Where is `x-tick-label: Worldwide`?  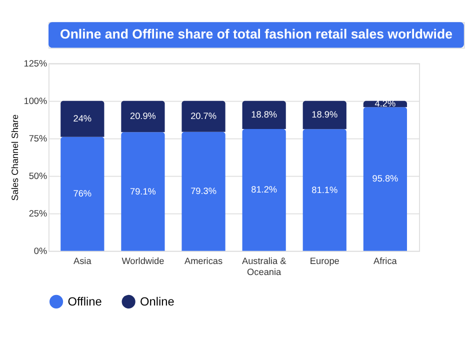 x-tick-label: Worldwide is located at coordinates (143, 261).